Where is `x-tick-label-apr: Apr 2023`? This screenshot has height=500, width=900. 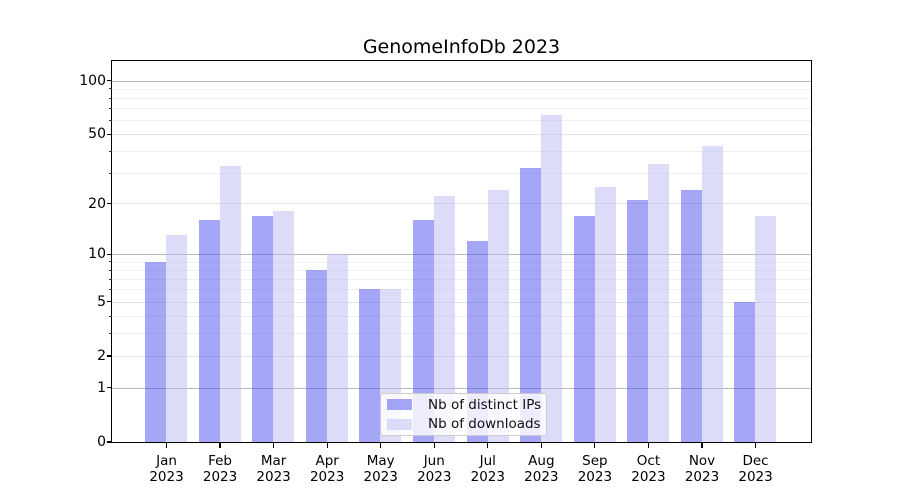 x-tick-label-apr: Apr 2023 is located at coordinates (327, 469).